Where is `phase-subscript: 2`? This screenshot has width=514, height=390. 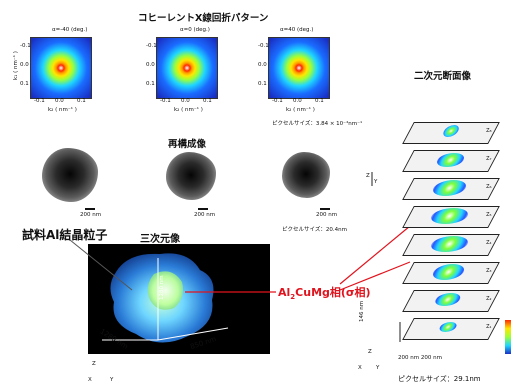
phase-subscript: 2 is located at coordinates (293, 297).